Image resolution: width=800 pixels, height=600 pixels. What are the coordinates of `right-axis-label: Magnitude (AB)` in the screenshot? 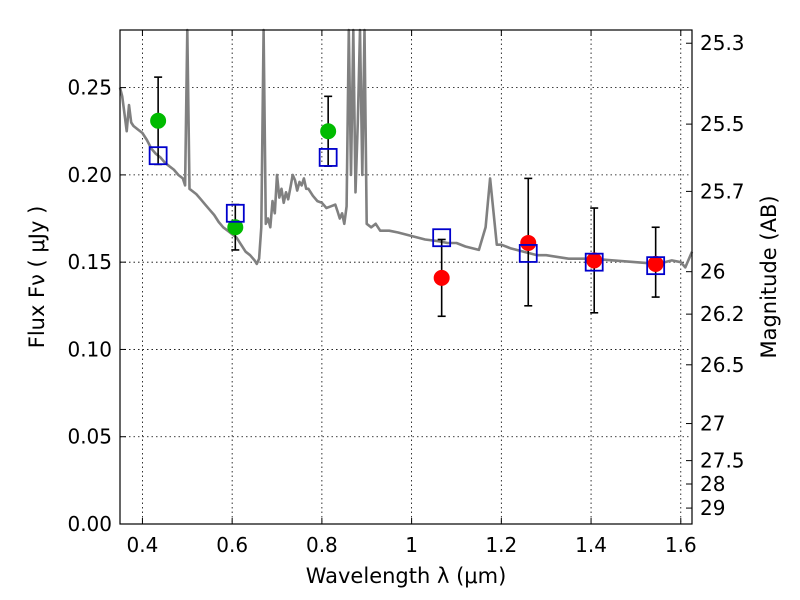 It's located at (769, 276).